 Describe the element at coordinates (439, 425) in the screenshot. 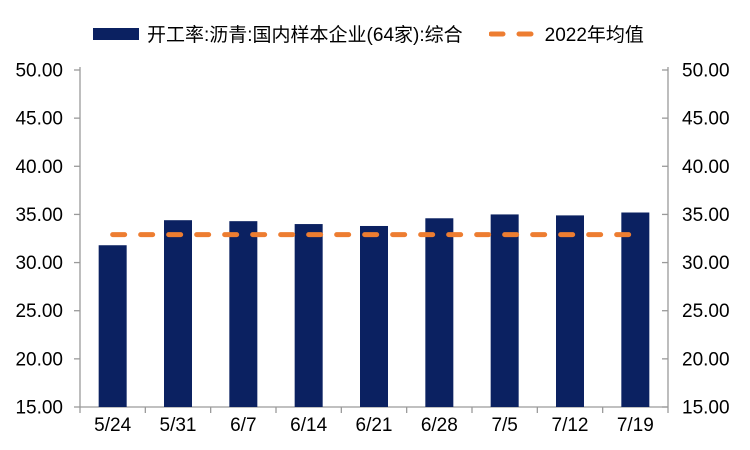

I see `x-axis-label: 6/28` at that location.